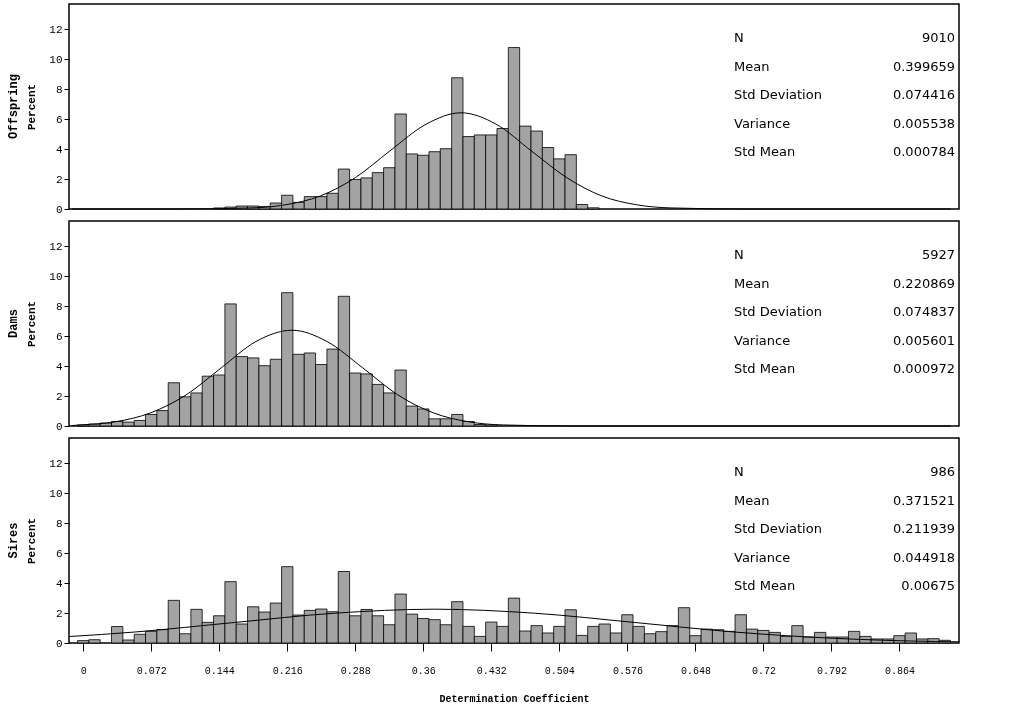 Image resolution: width=1018 pixels, height=710 pixels. Describe the element at coordinates (13, 106) in the screenshot. I see `text: Offspring` at that location.